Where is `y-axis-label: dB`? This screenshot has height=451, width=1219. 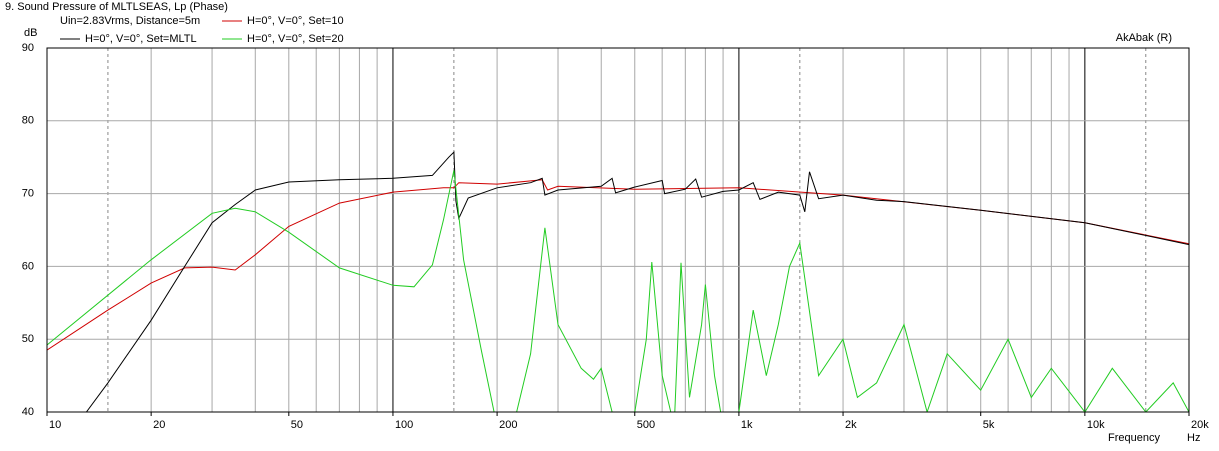 y-axis-label: dB is located at coordinates (30, 33).